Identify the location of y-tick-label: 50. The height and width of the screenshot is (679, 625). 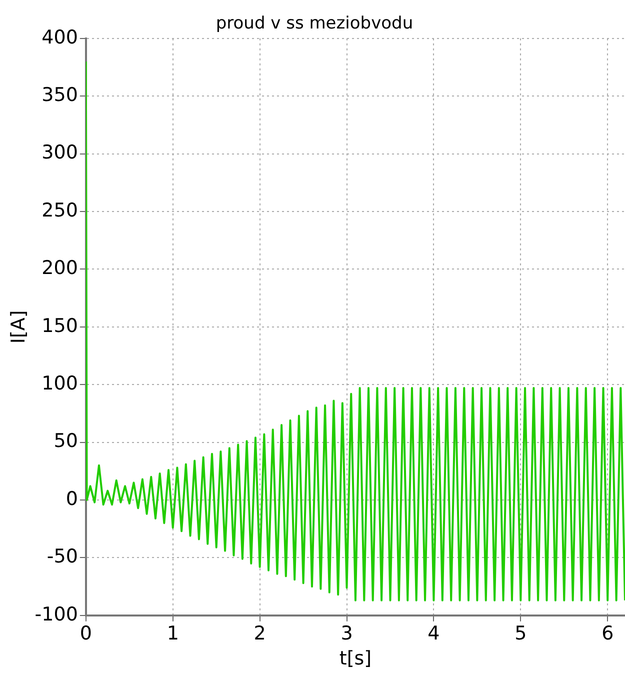
(66, 441).